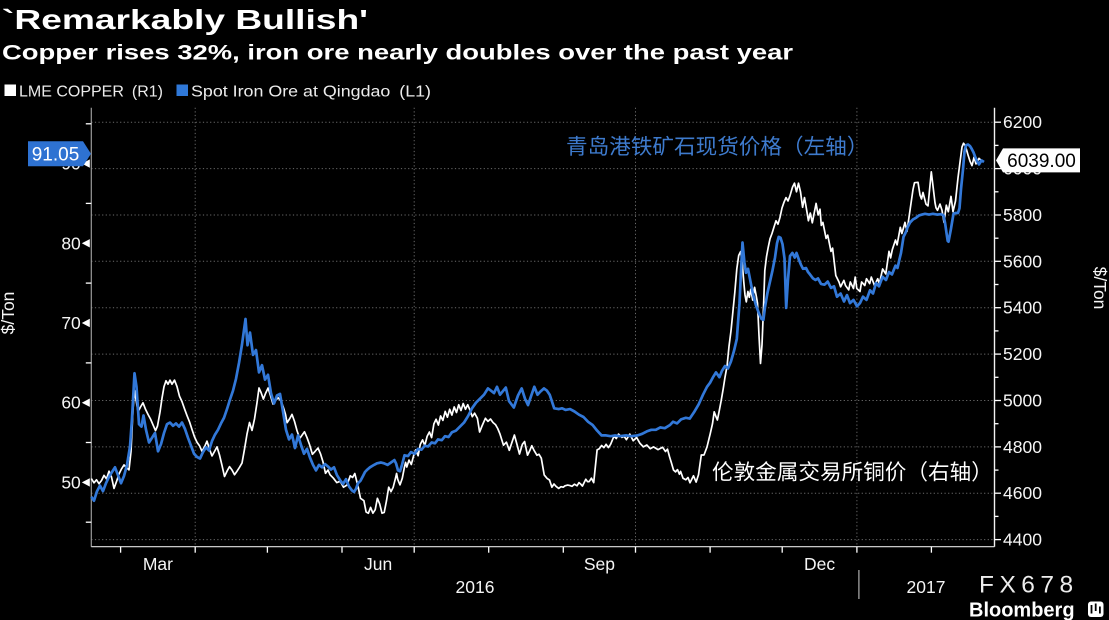 The height and width of the screenshot is (620, 1109). Describe the element at coordinates (91, 92) in the screenshot. I see `svg-text: LME COPPER (R1)` at that location.